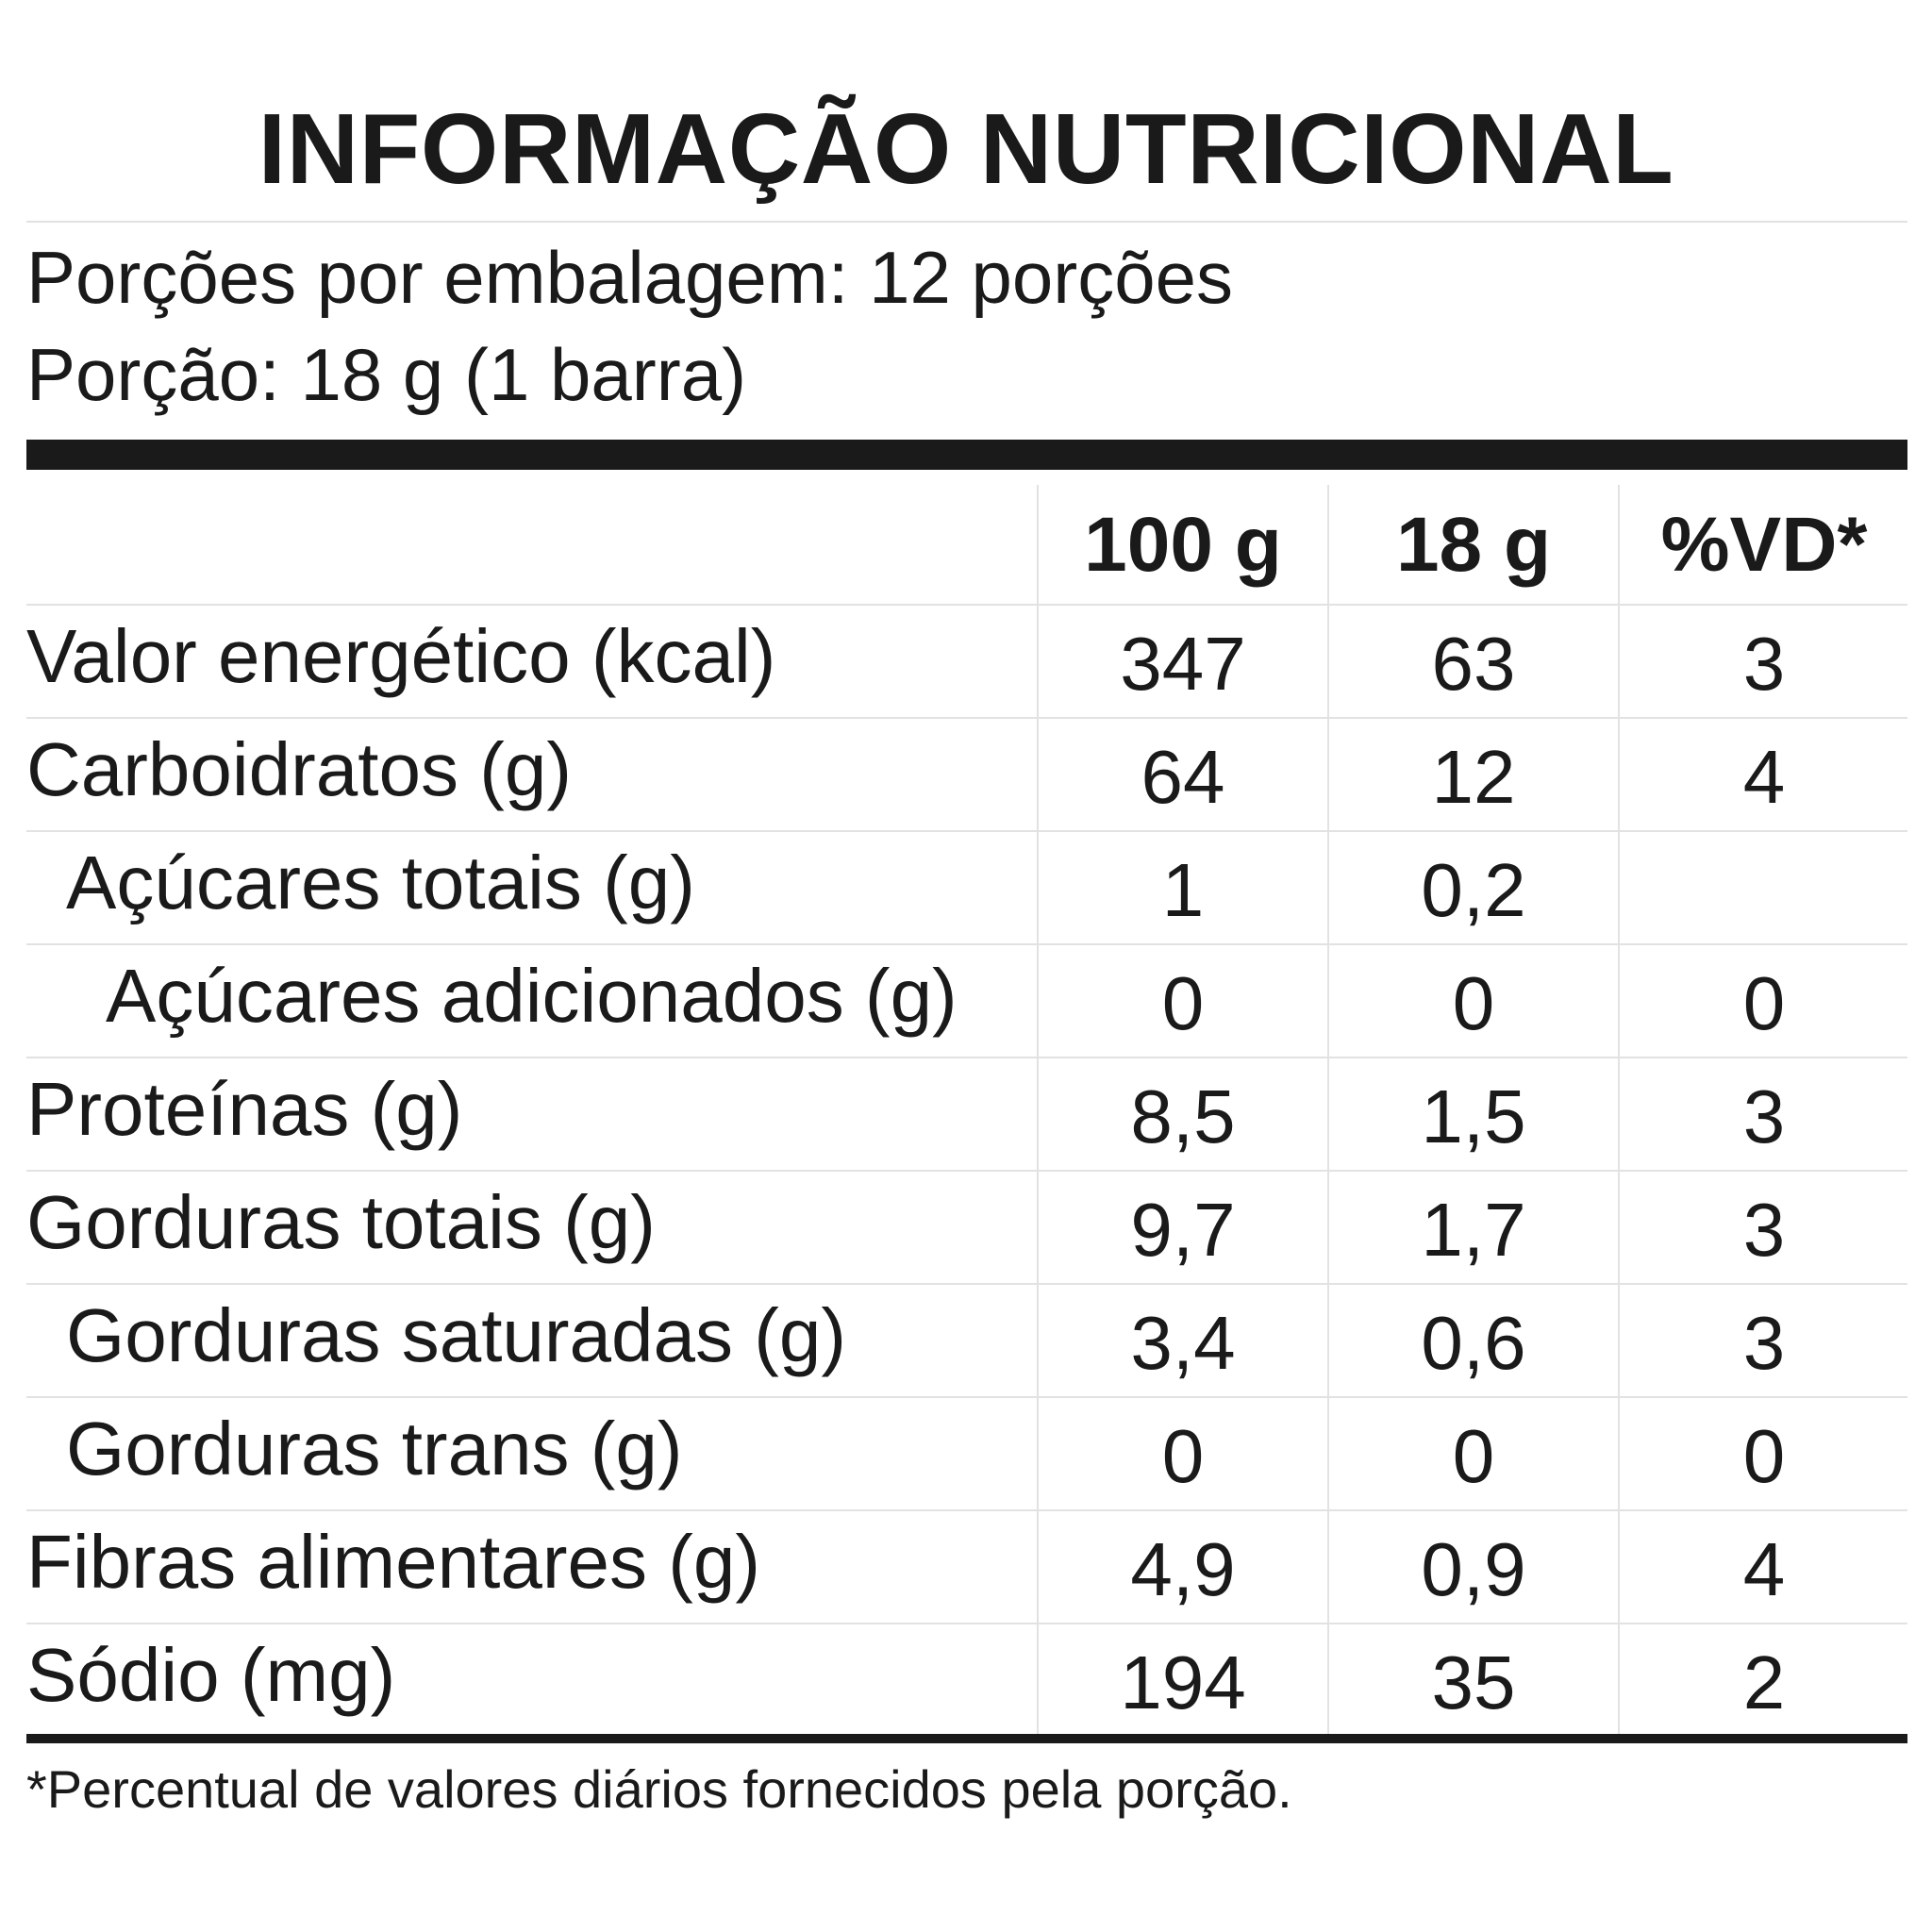 The height and width of the screenshot is (1932, 1932). What do you see at coordinates (1473, 1682) in the screenshot?
I see `value-portion: 35` at bounding box center [1473, 1682].